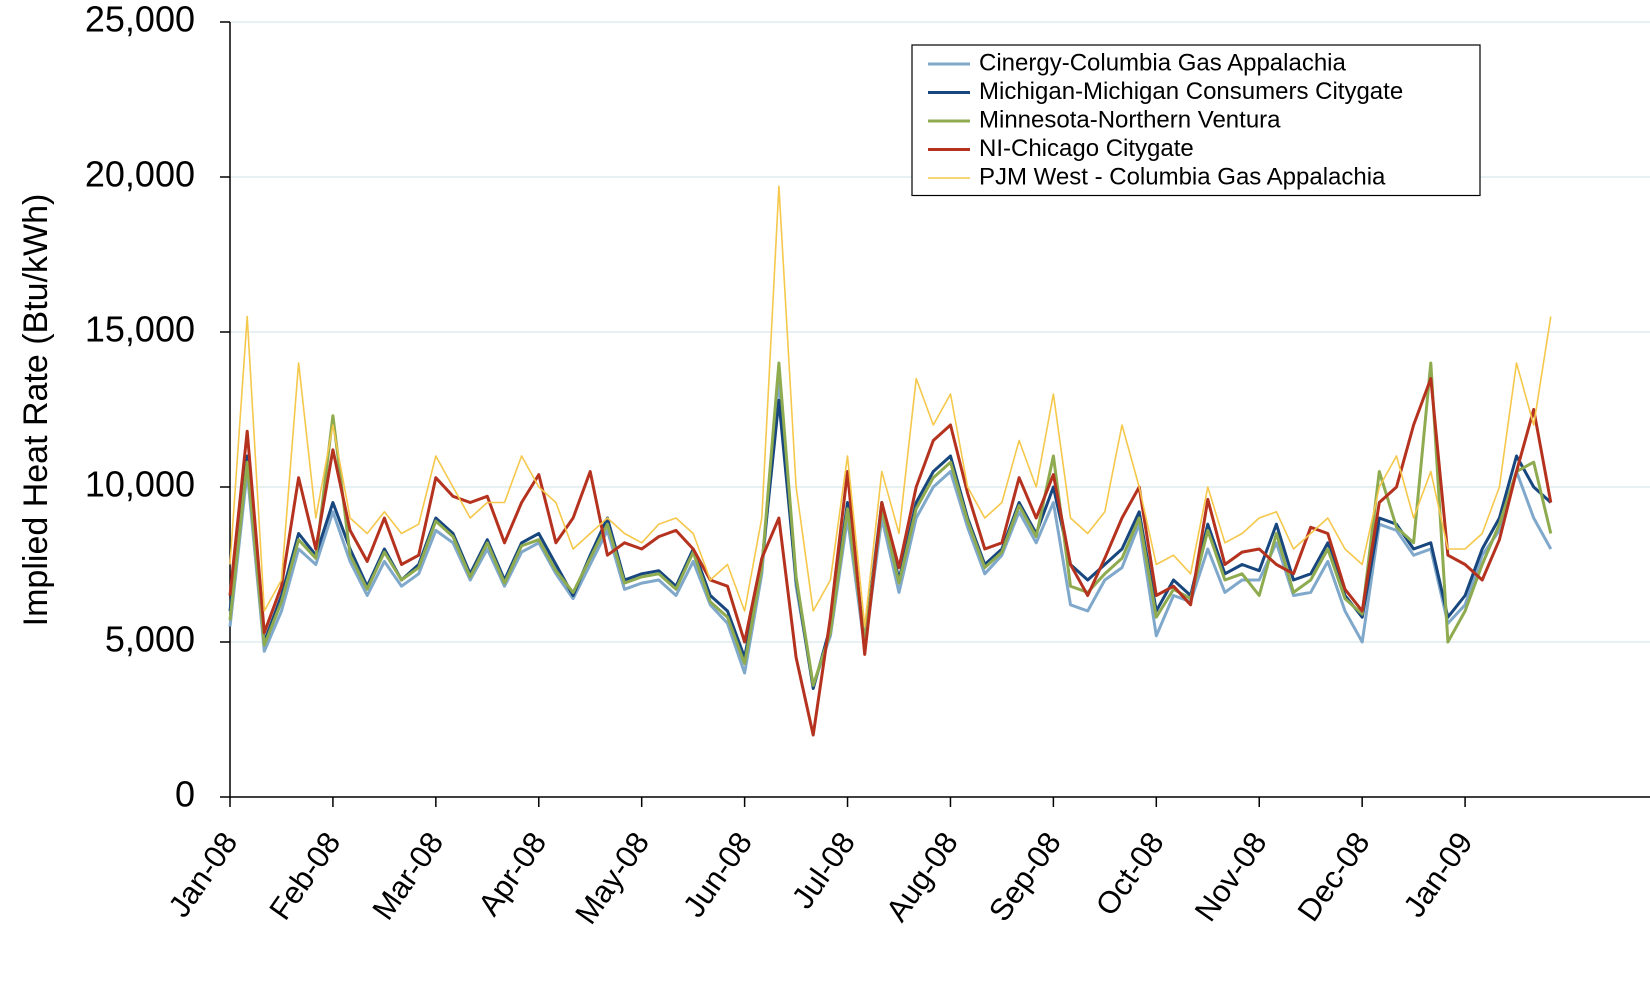 The height and width of the screenshot is (1008, 1650). I want to click on legend-label: NI-Chicago Citygate, so click(1086, 148).